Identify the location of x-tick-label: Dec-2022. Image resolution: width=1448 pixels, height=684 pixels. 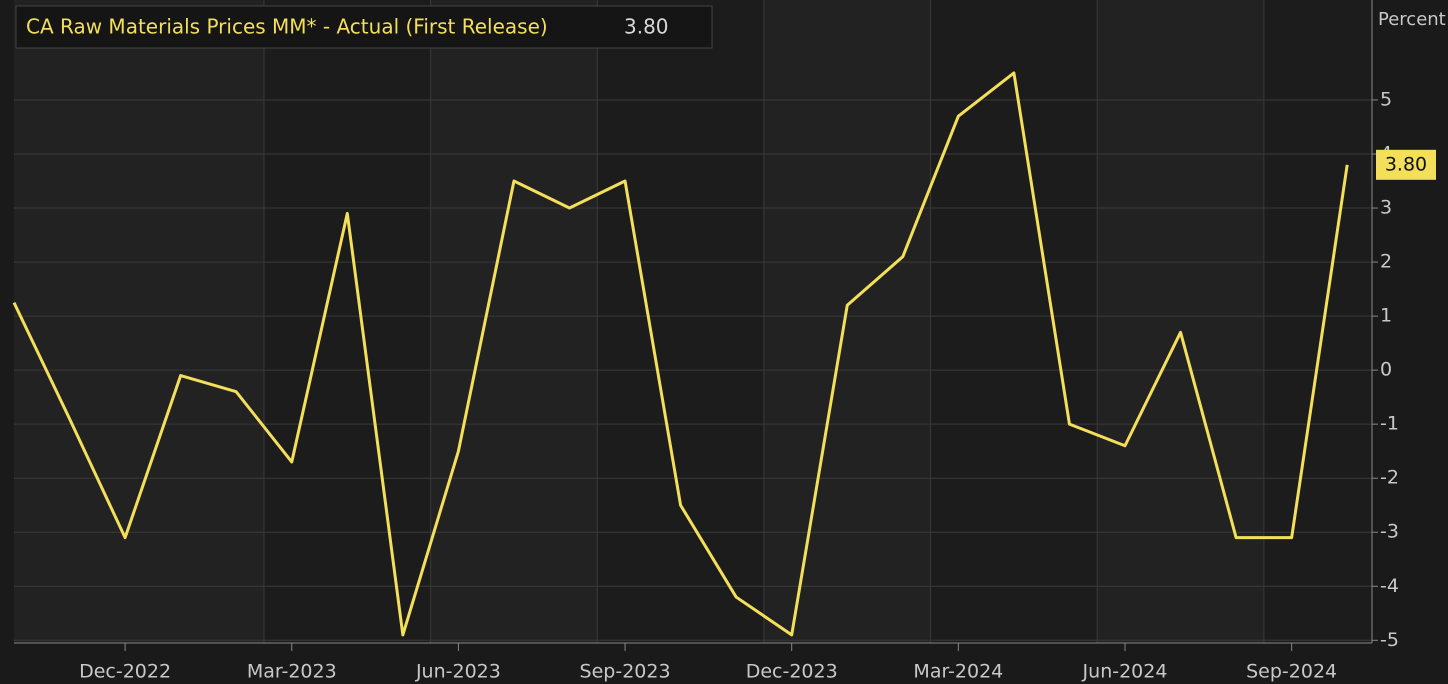
(125, 672).